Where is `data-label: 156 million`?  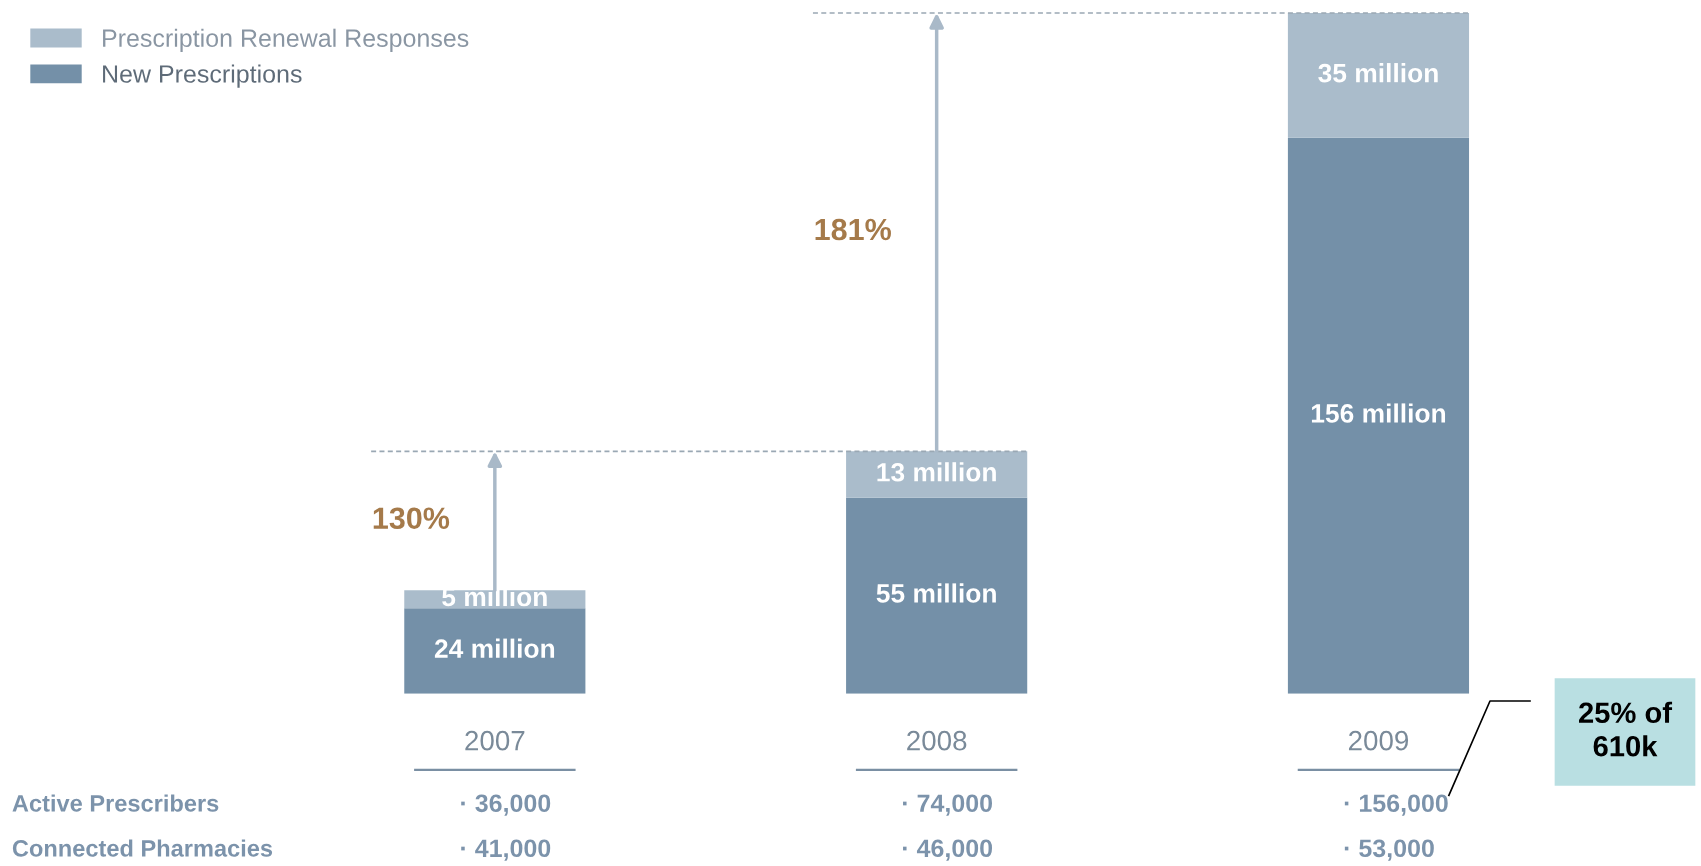 data-label: 156 million is located at coordinates (1378, 413).